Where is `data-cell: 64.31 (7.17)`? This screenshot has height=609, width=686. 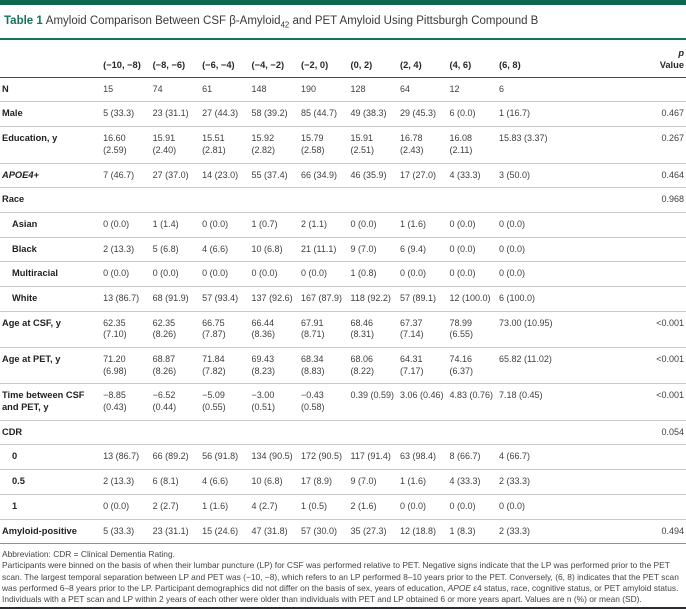 data-cell: 64.31 (7.17) is located at coordinates (412, 365).